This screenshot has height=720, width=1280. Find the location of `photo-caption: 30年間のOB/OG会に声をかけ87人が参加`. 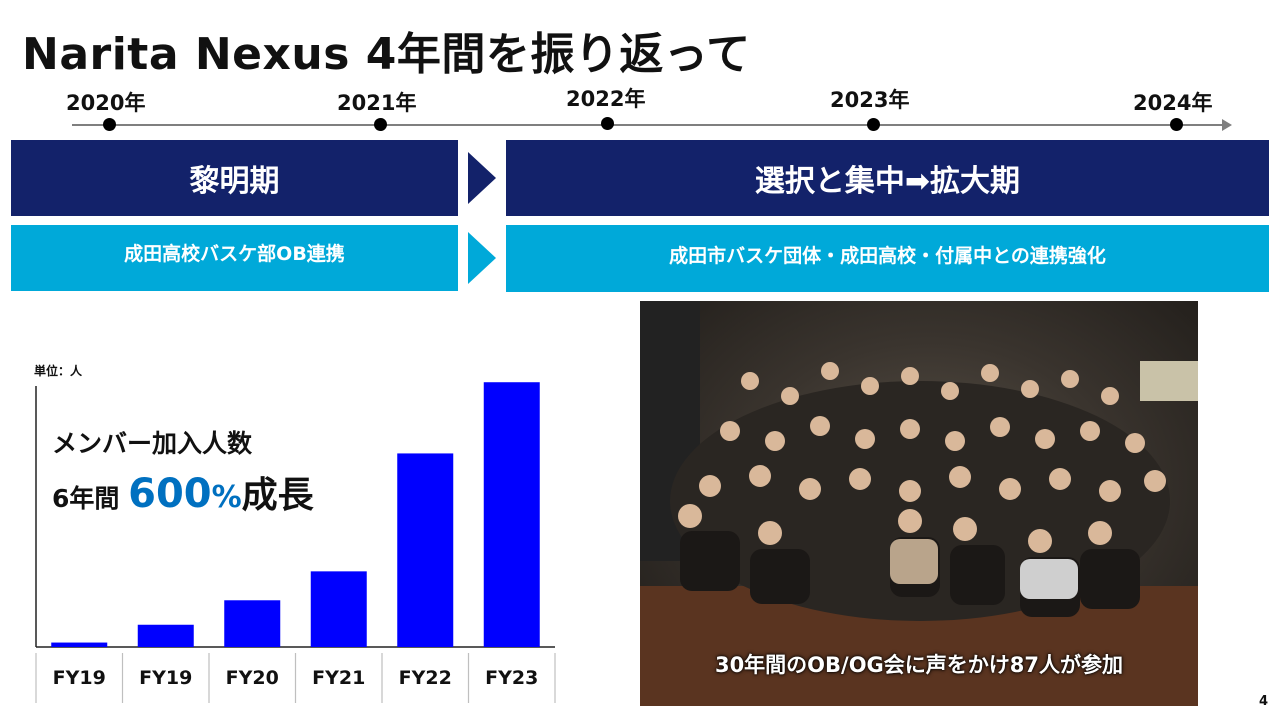

photo-caption: 30年間のOB/OG会に声をかけ87人が参加 is located at coordinates (919, 665).